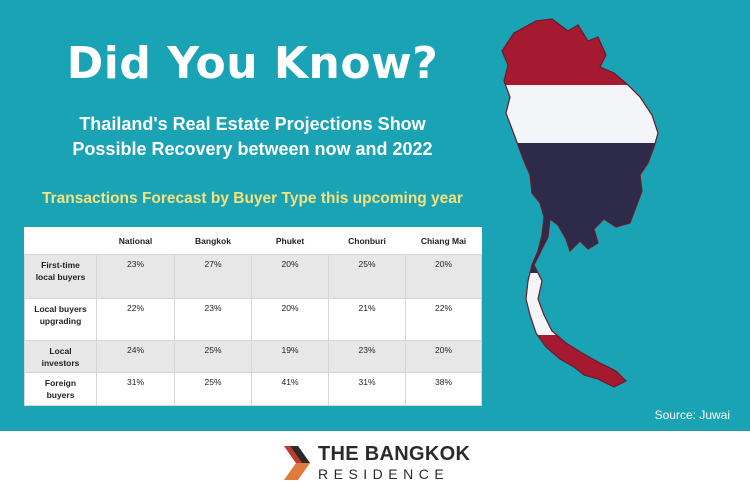 This screenshot has width=750, height=497. Describe the element at coordinates (60, 395) in the screenshot. I see `row-label-line: buyers` at that location.